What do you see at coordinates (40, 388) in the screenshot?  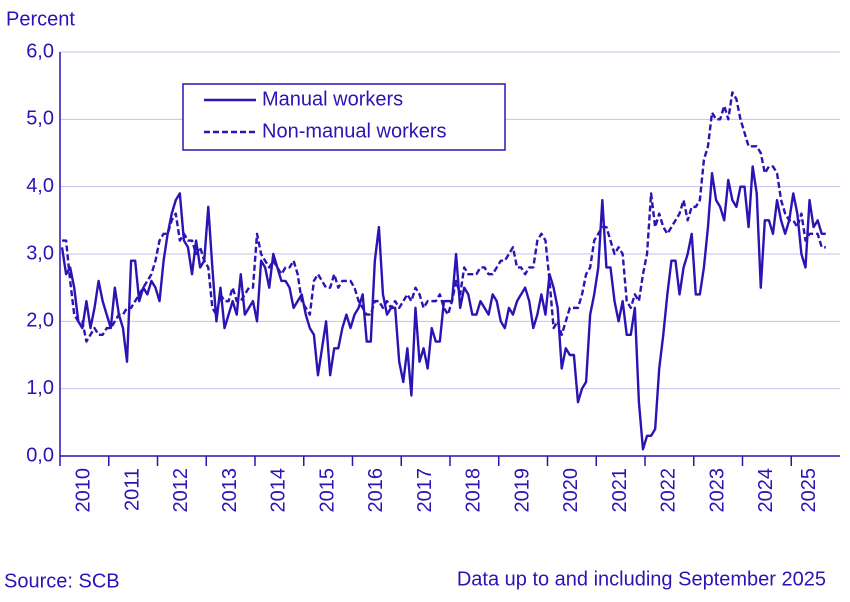 I see `y-tick-label: 1,0` at bounding box center [40, 388].